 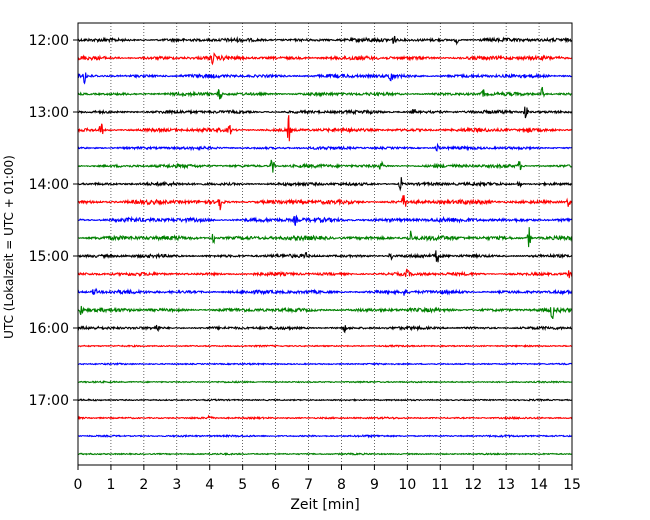 What do you see at coordinates (49, 257) in the screenshot?
I see `y-tick-label: 15:00` at bounding box center [49, 257].